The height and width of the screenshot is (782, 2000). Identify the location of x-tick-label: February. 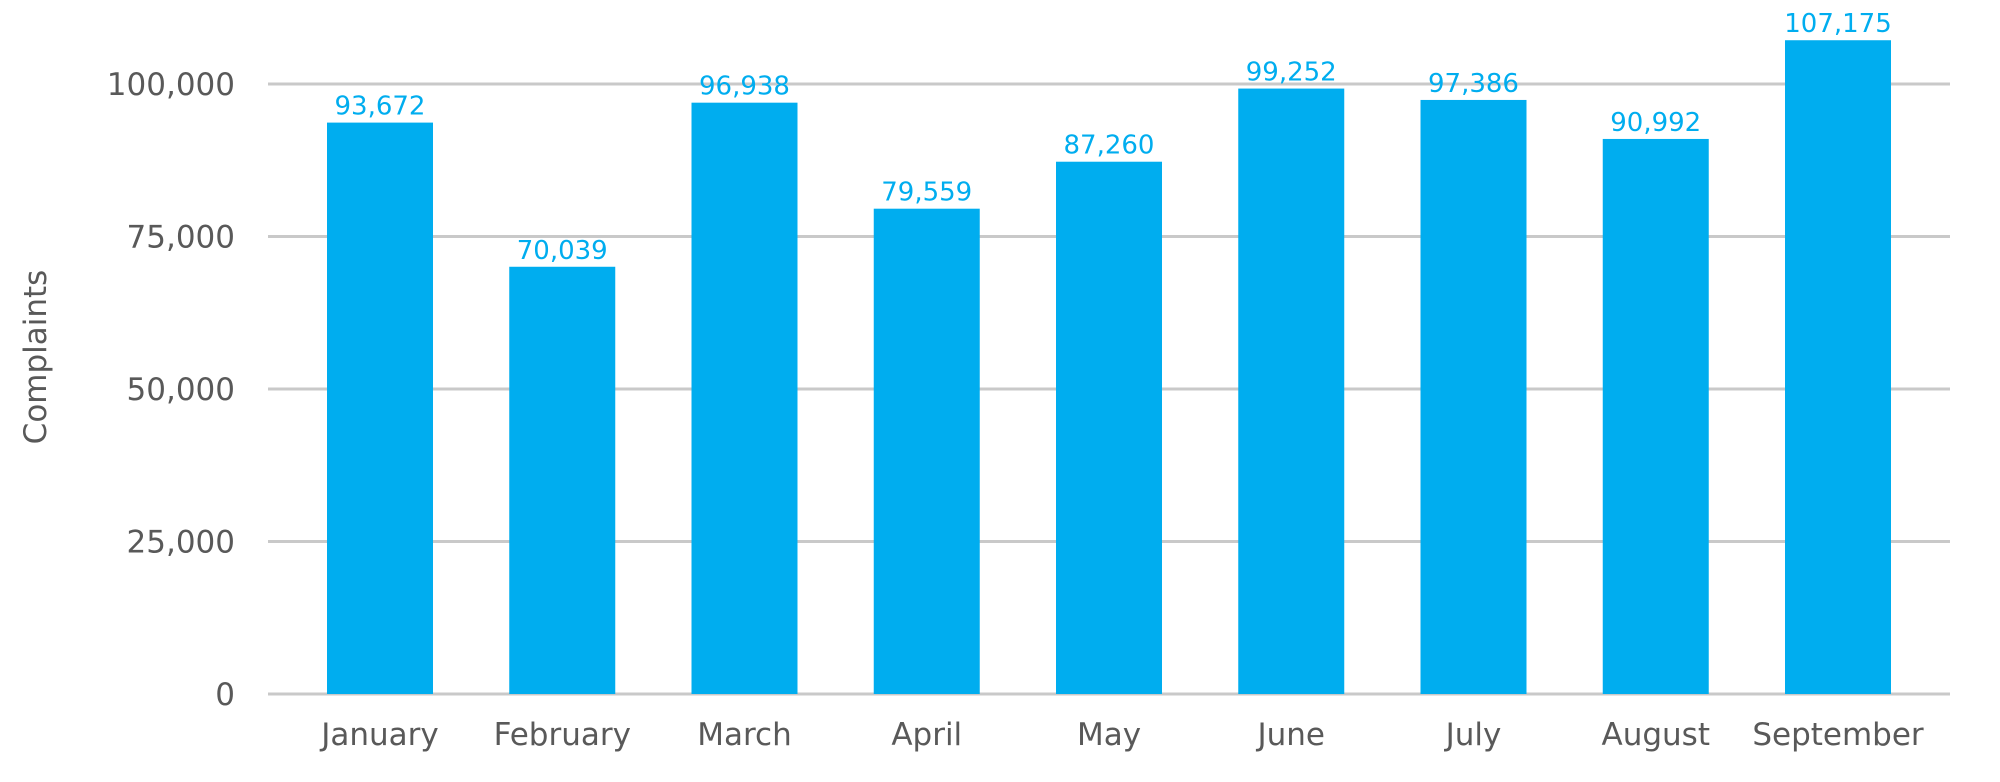
(562, 735).